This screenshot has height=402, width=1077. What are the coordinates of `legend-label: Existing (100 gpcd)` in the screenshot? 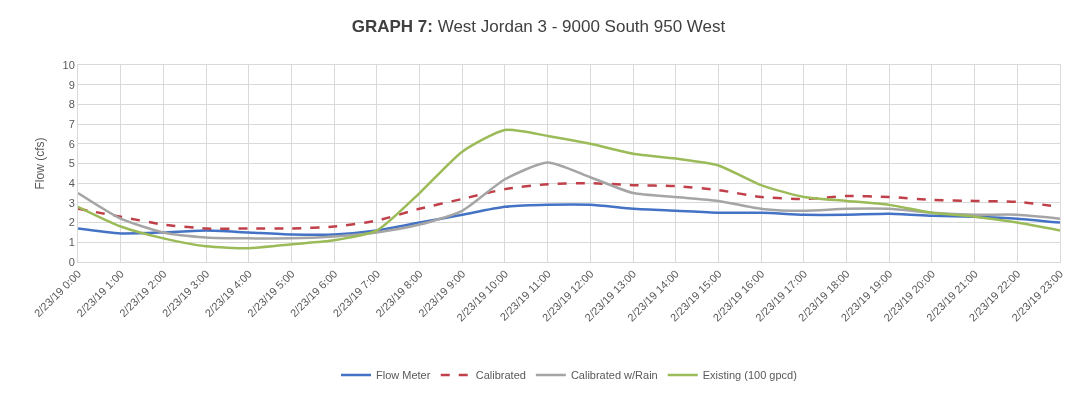 It's located at (749, 375).